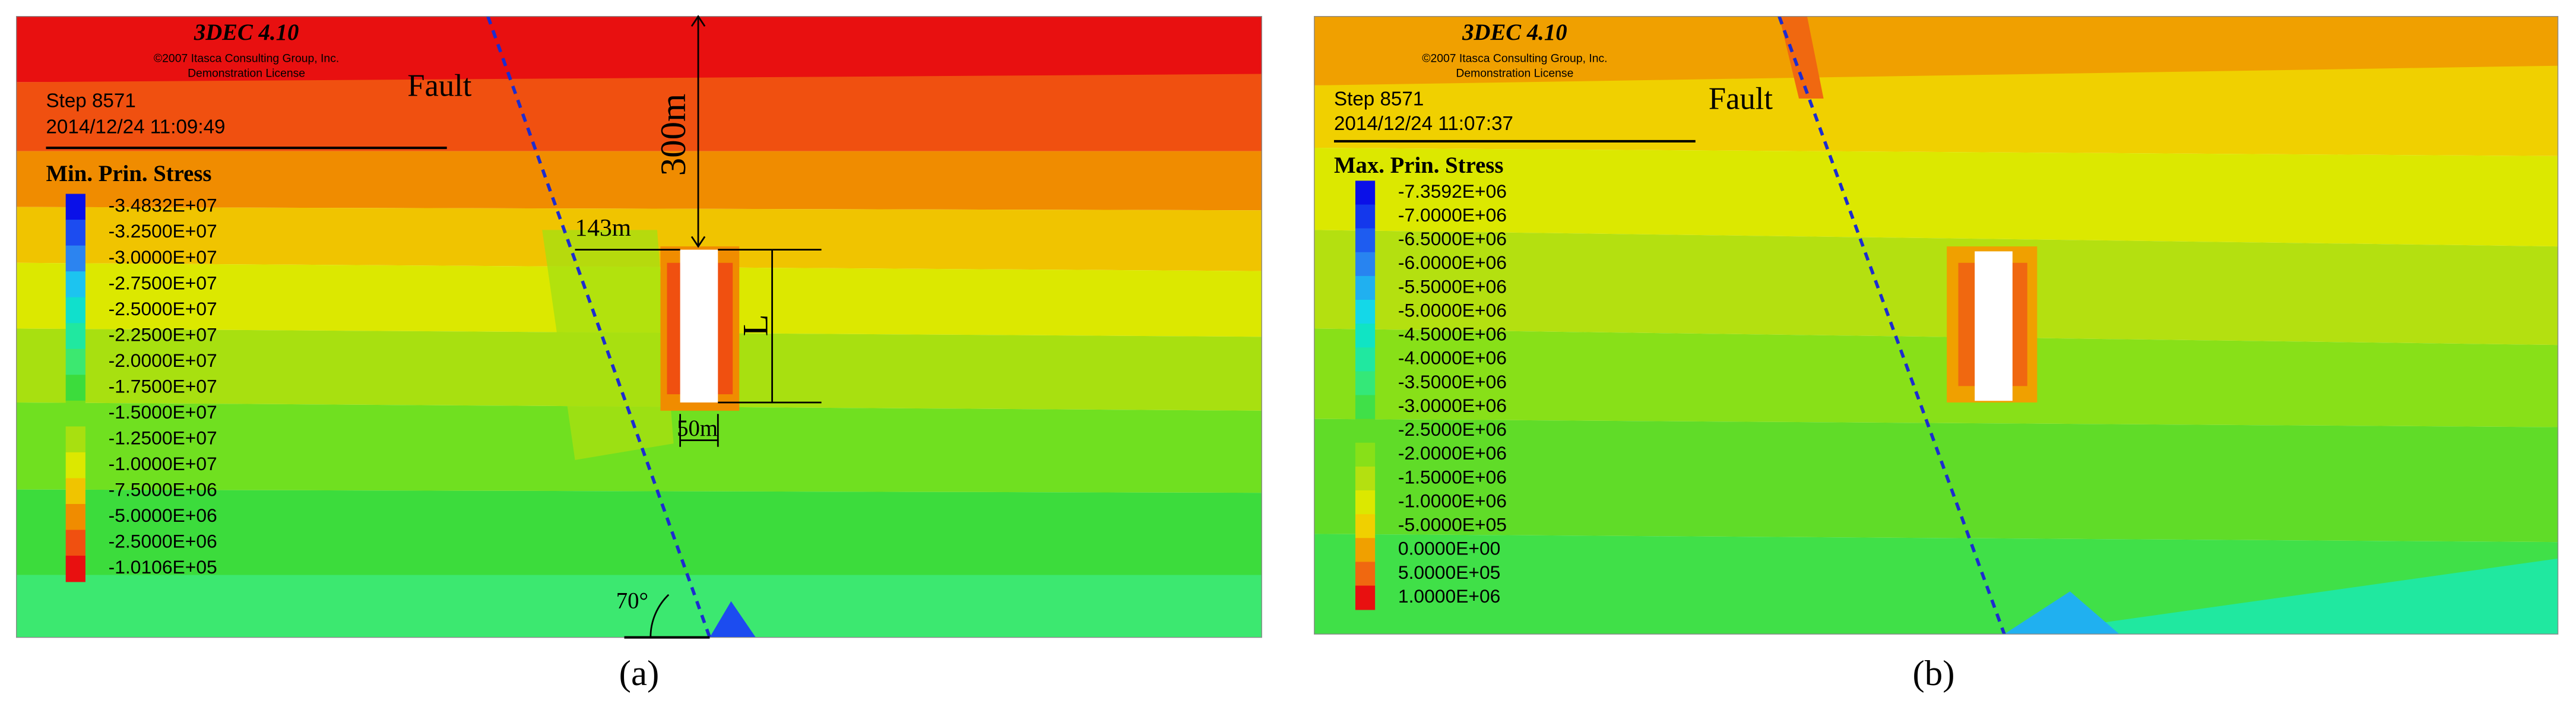 Image resolution: width=2576 pixels, height=710 pixels. What do you see at coordinates (1452, 477) in the screenshot?
I see `legend-label: -1.5000E+06` at bounding box center [1452, 477].